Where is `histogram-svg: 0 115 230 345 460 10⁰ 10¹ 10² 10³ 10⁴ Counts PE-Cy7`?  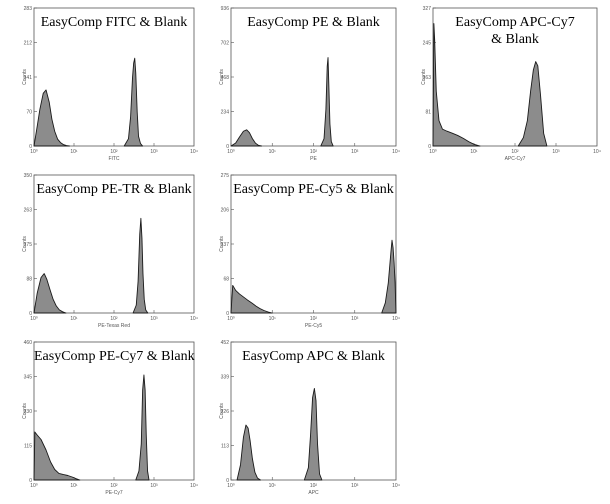 histogram-svg: 0 115 230 345 460 10⁰ 10¹ 10² 10³ 10⁴ Counts PE-Cy7 is located at coordinates (110, 418).